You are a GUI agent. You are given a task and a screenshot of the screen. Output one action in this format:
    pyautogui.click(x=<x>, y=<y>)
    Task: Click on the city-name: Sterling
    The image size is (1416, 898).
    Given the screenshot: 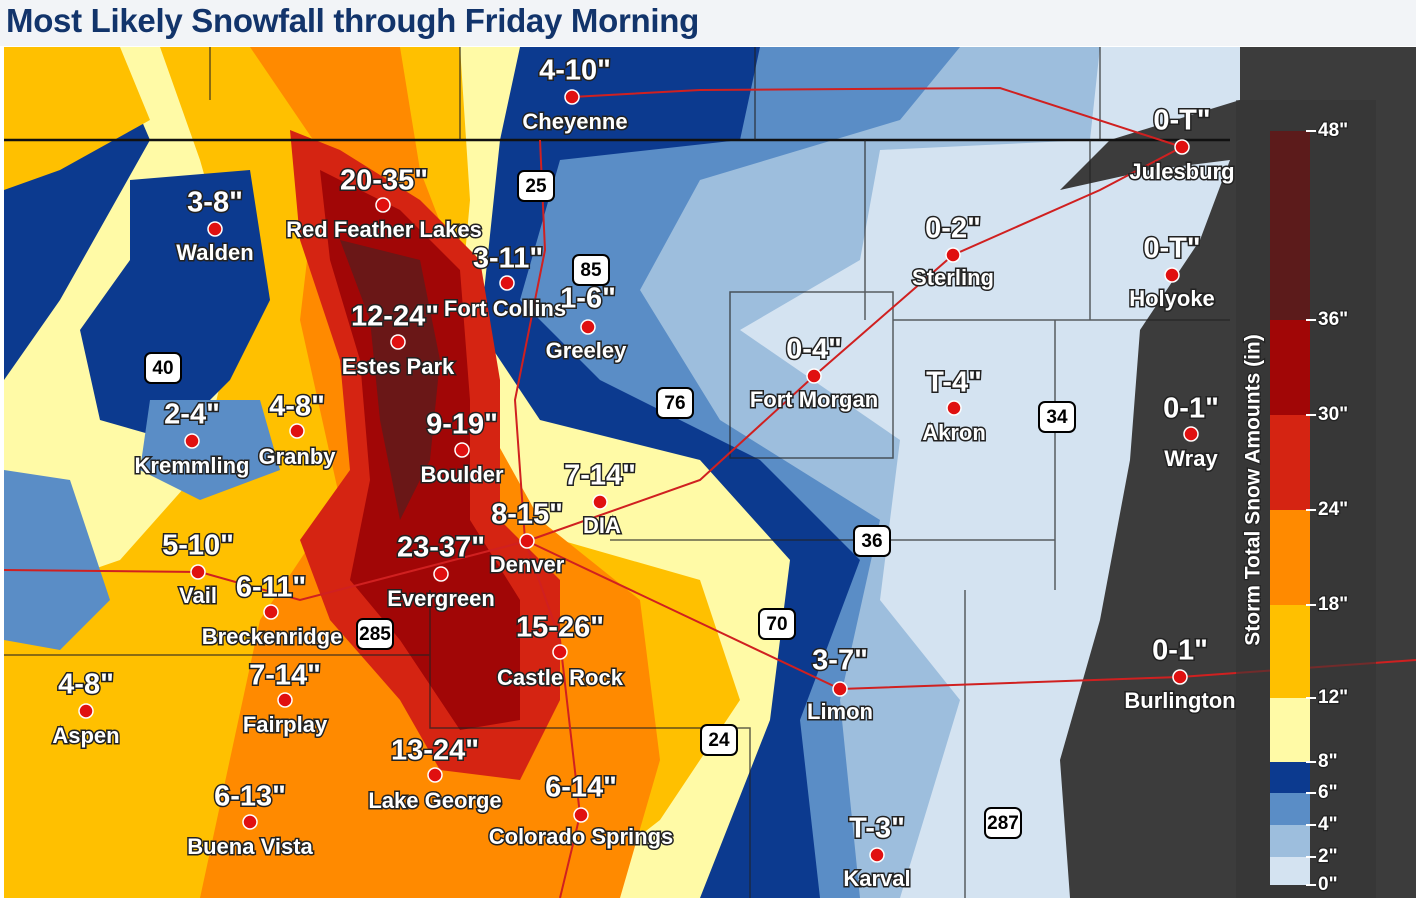 What is the action you would take?
    pyautogui.click(x=953, y=277)
    